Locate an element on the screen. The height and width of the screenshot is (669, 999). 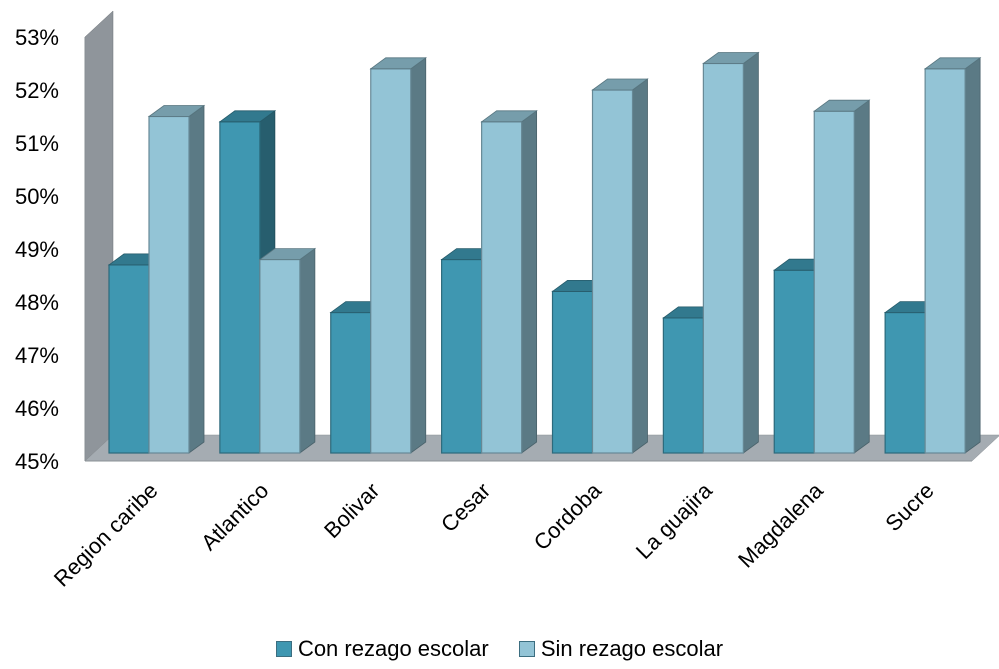
y-tick-label: 45% is located at coordinates (37, 461).